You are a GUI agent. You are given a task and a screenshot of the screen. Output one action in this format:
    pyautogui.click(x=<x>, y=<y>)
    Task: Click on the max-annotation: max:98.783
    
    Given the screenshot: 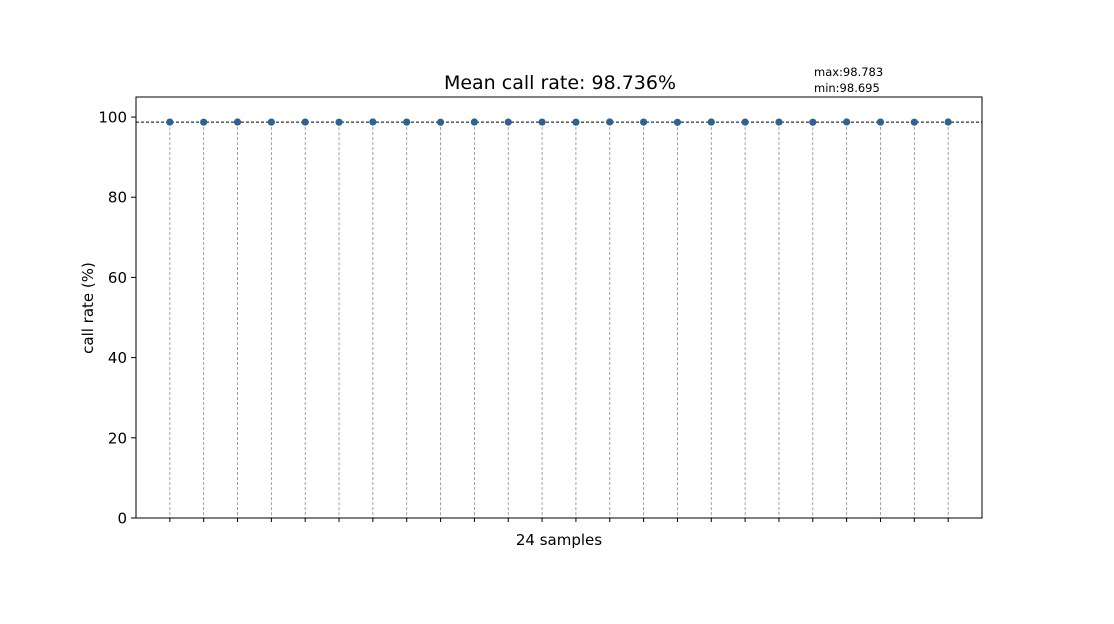 What is the action you would take?
    pyautogui.click(x=848, y=72)
    